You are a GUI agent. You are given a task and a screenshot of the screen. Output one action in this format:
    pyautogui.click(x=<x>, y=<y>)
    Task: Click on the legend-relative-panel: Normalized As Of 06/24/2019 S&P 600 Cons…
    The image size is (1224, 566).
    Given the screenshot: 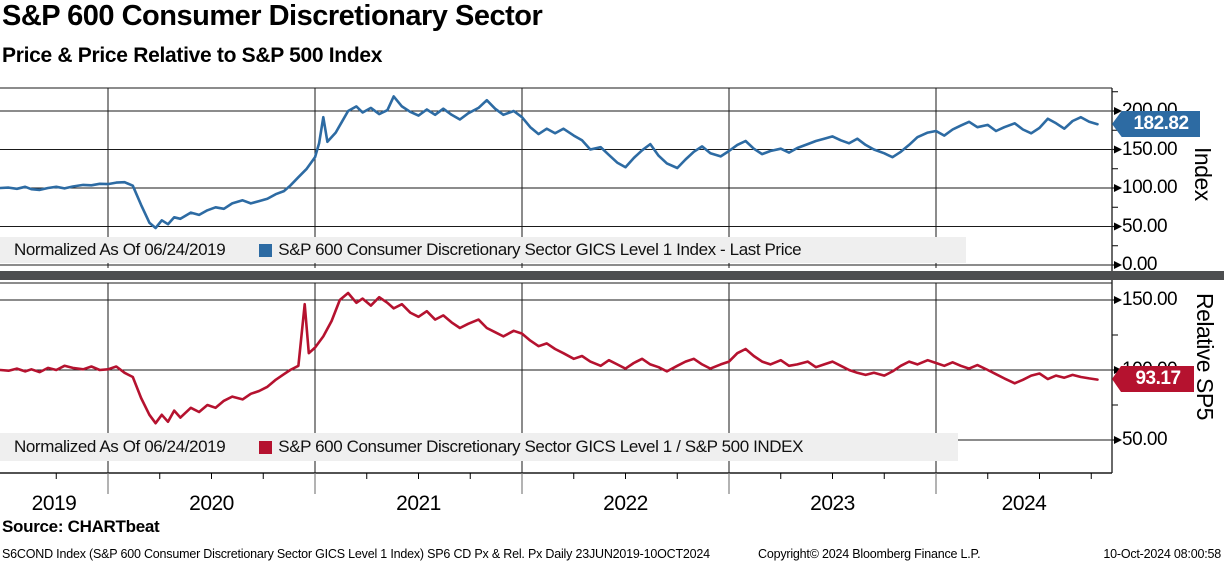 What is the action you would take?
    pyautogui.click(x=479, y=447)
    